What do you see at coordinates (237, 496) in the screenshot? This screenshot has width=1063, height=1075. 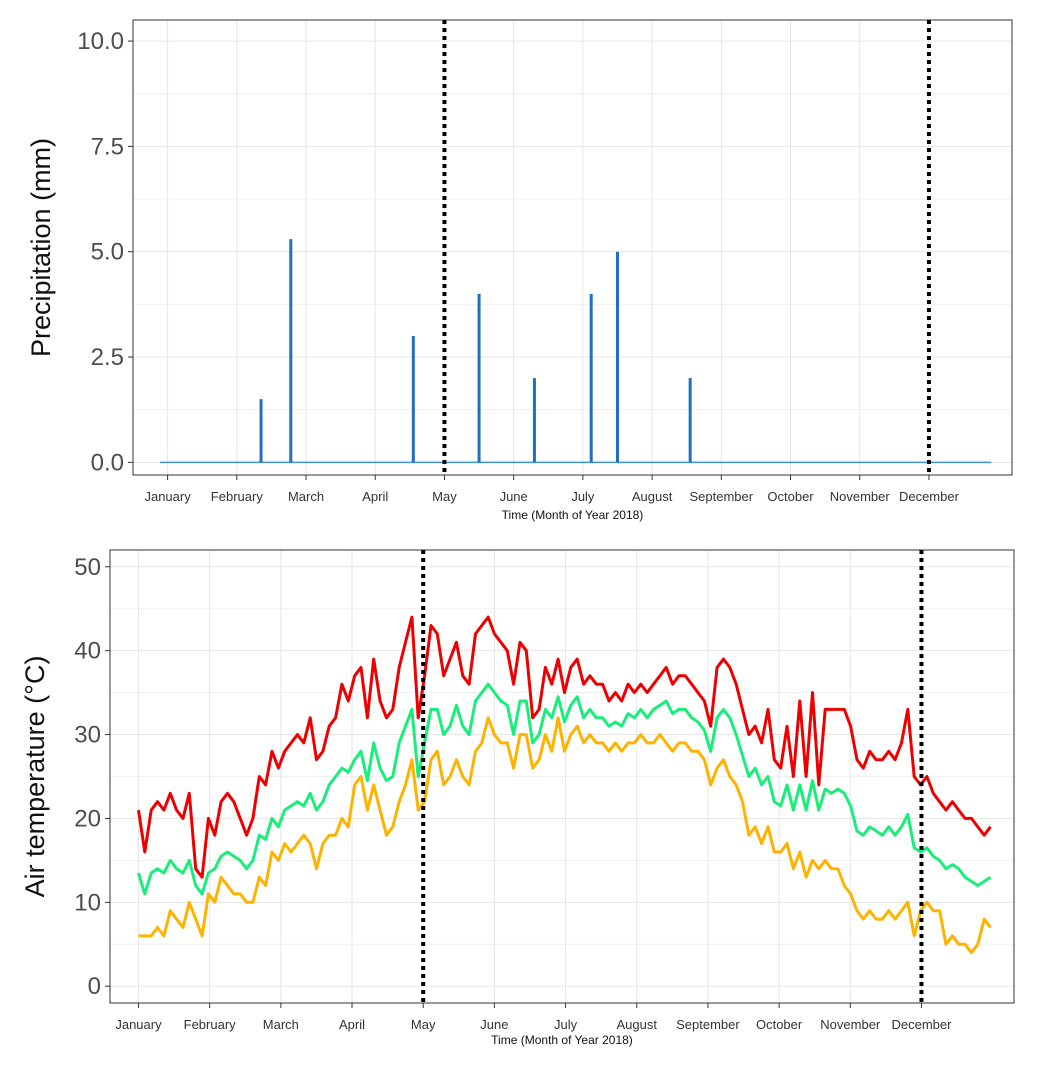 I see `precip-xtick-label: February` at bounding box center [237, 496].